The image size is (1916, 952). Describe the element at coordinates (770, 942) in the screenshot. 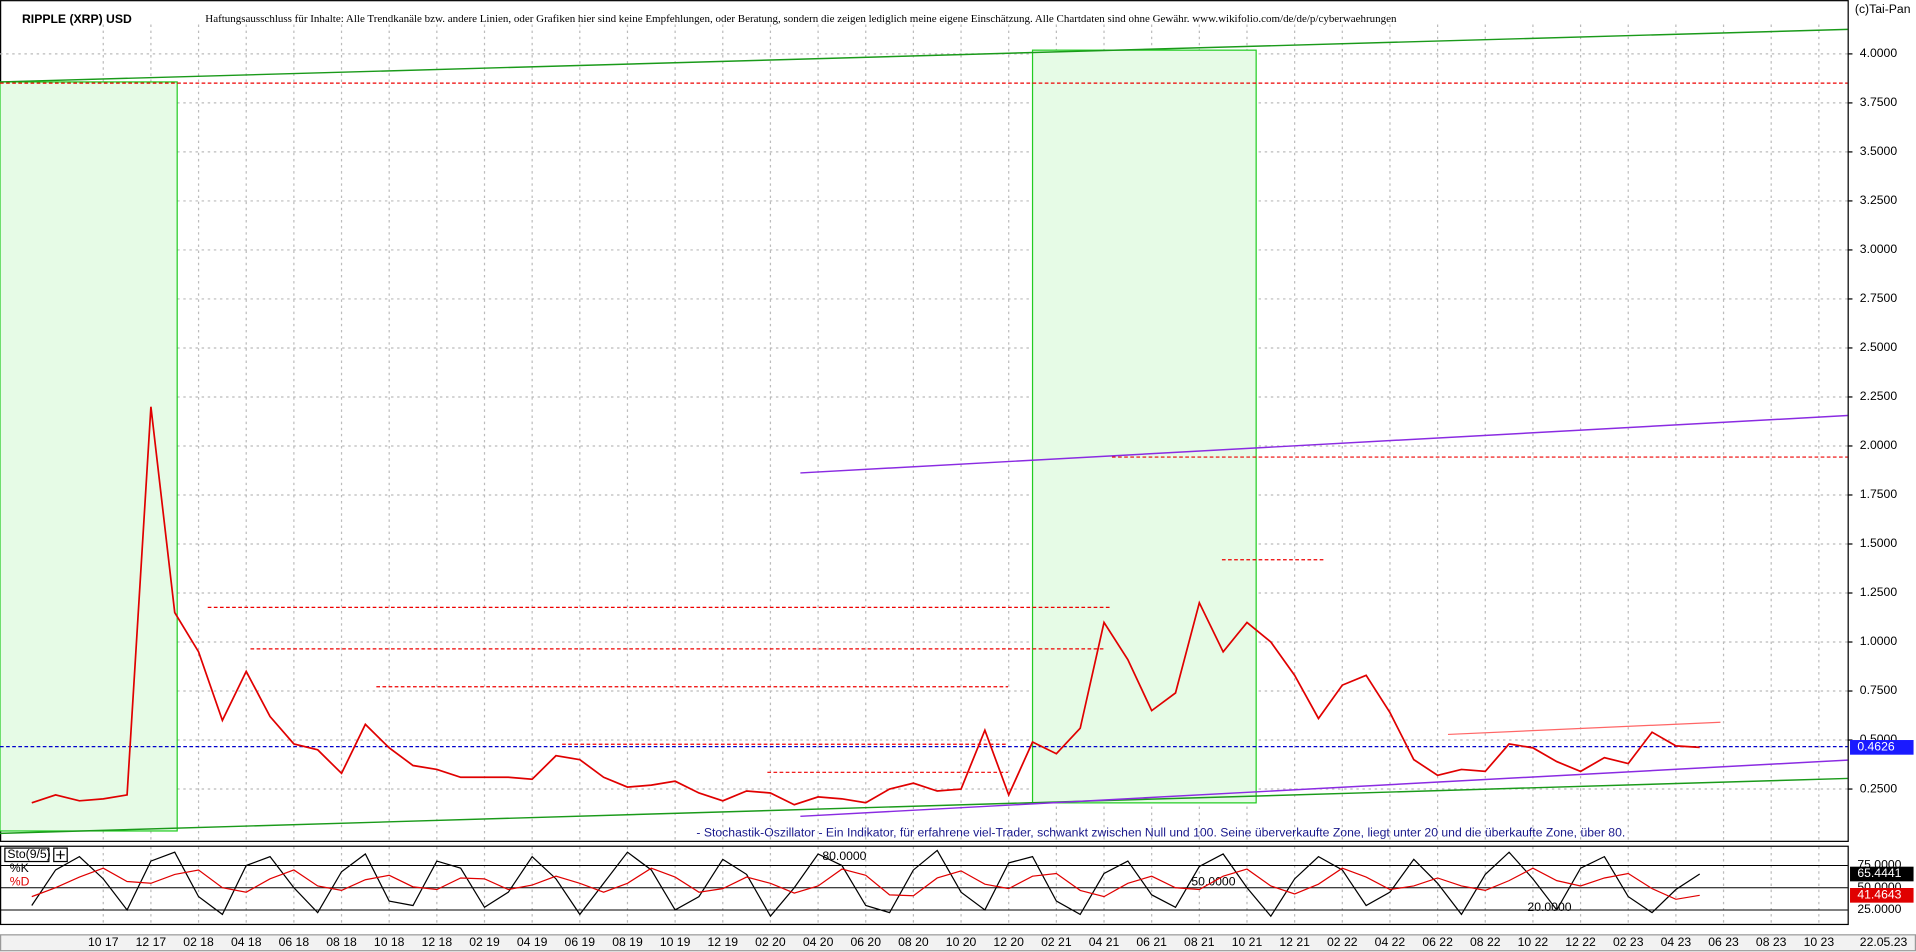

I see `x-tick-label: 02 20` at that location.